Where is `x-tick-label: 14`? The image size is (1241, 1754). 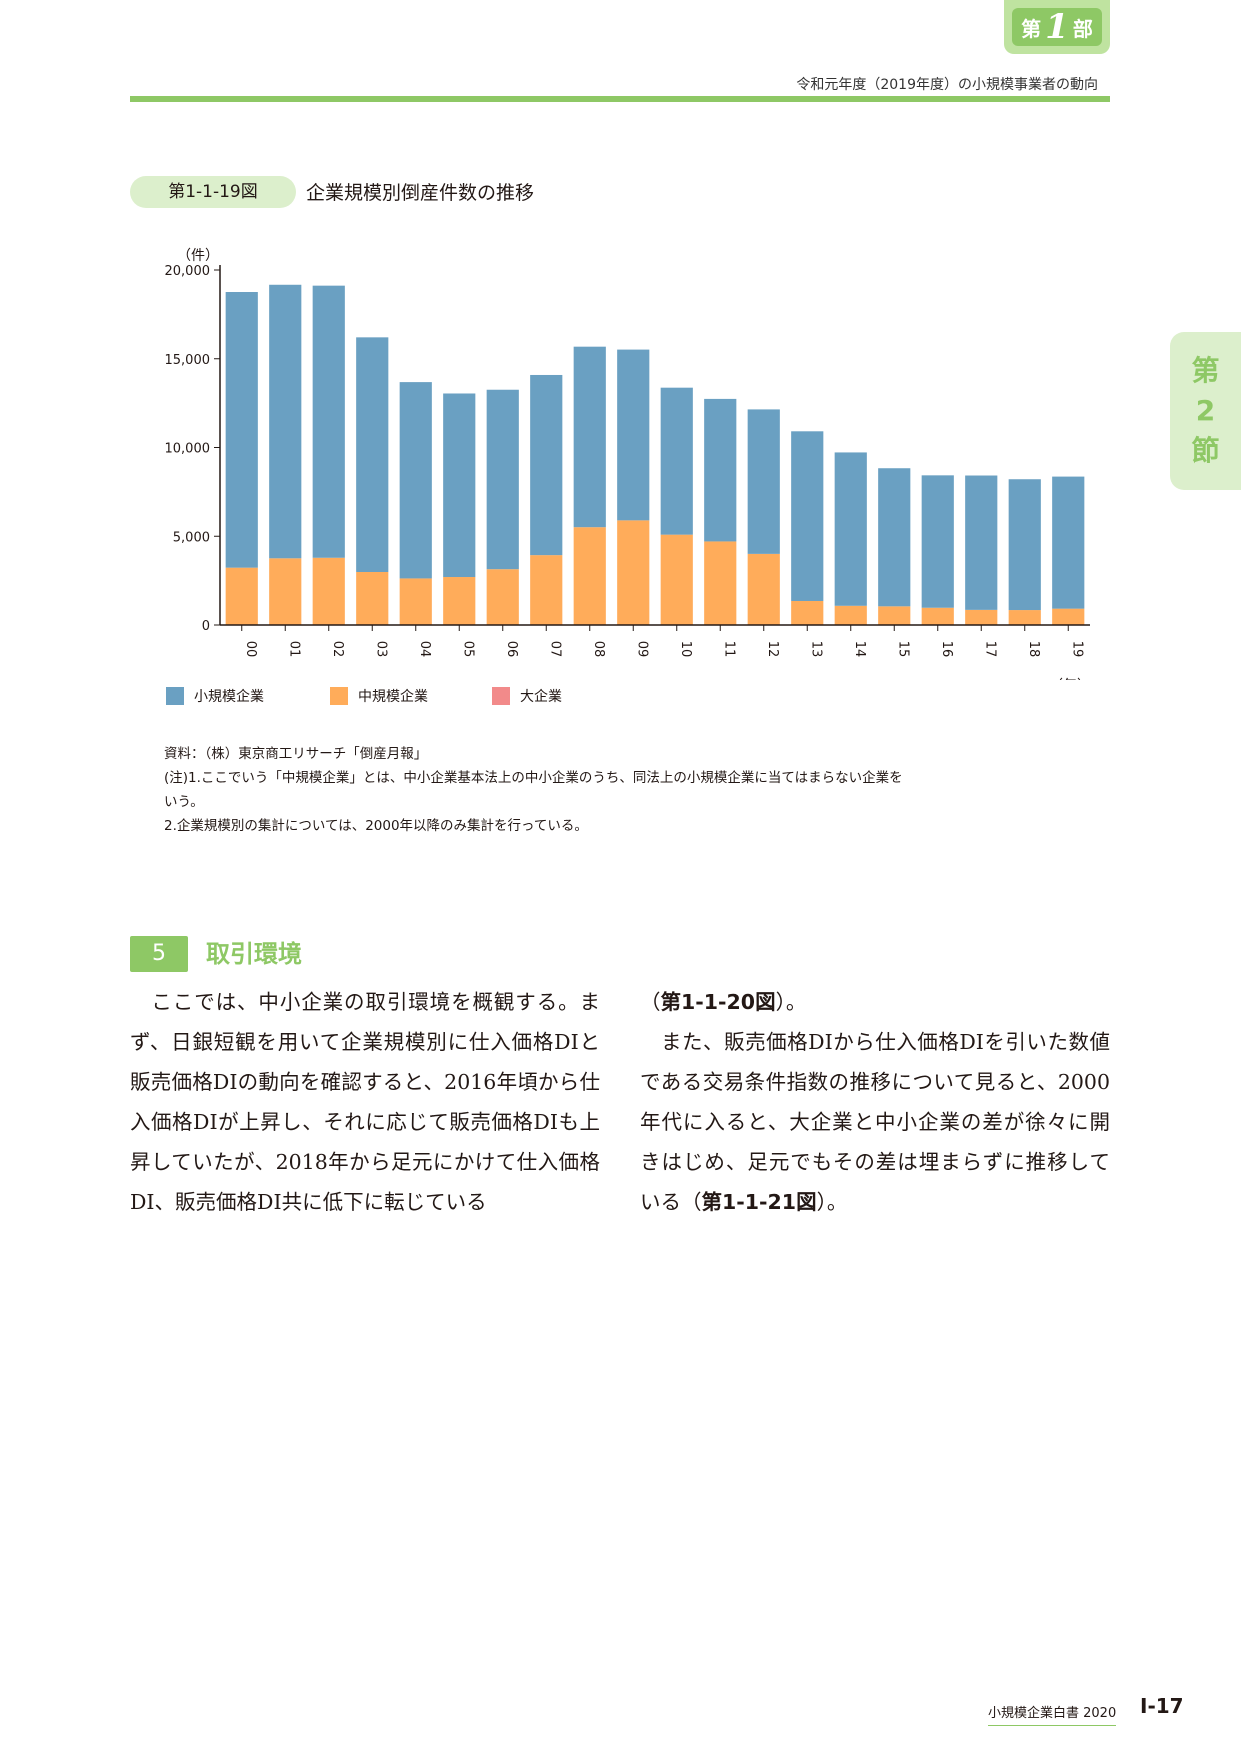 x-tick-label: 14 is located at coordinates (859, 649).